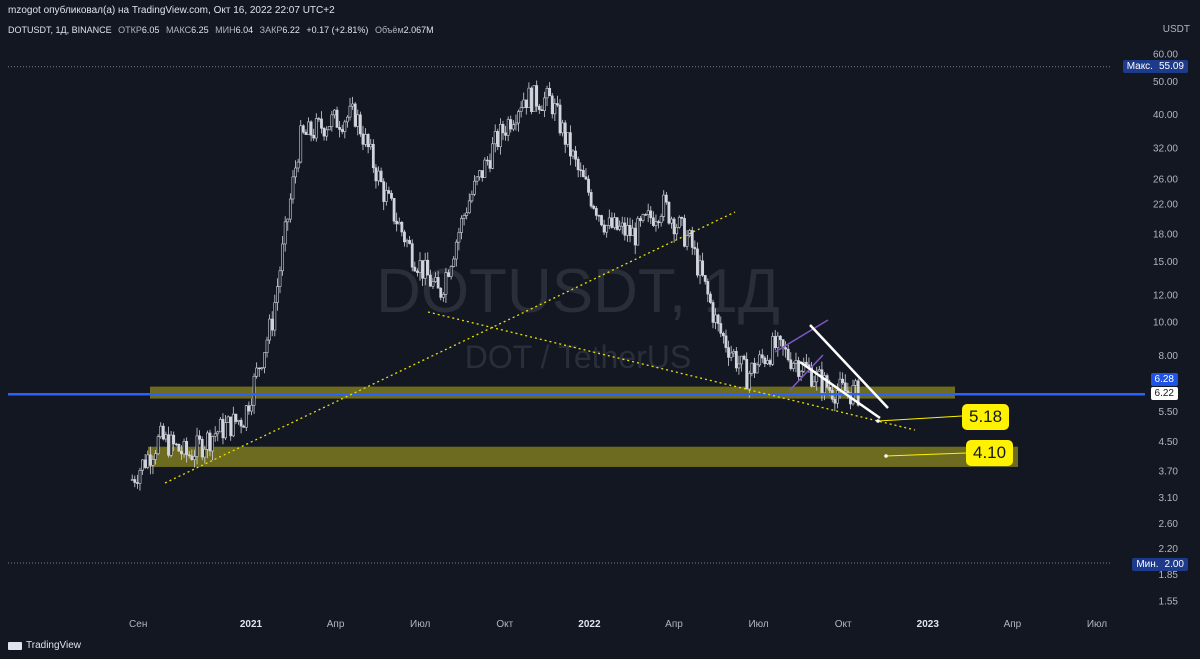 This screenshot has height=659, width=1200. I want to click on support-zones, so click(583, 426).